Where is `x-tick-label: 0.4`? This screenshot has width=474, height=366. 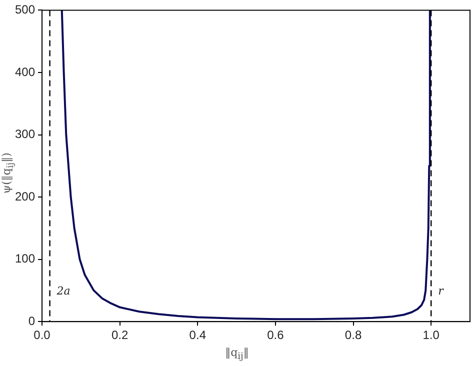 x-tick-label: 0.4 is located at coordinates (197, 335).